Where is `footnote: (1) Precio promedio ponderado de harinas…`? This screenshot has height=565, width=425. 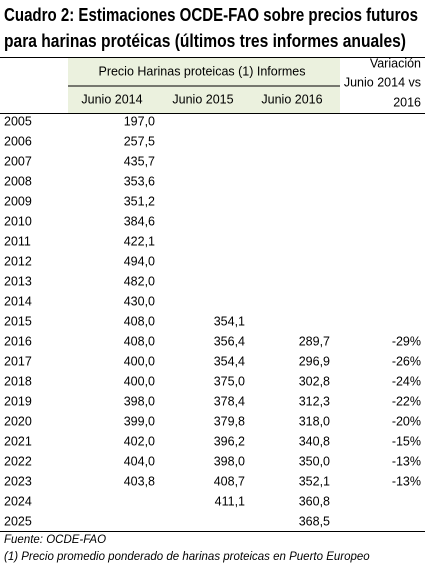 footnote: (1) Precio promedio ponderado de harinas… is located at coordinates (187, 557).